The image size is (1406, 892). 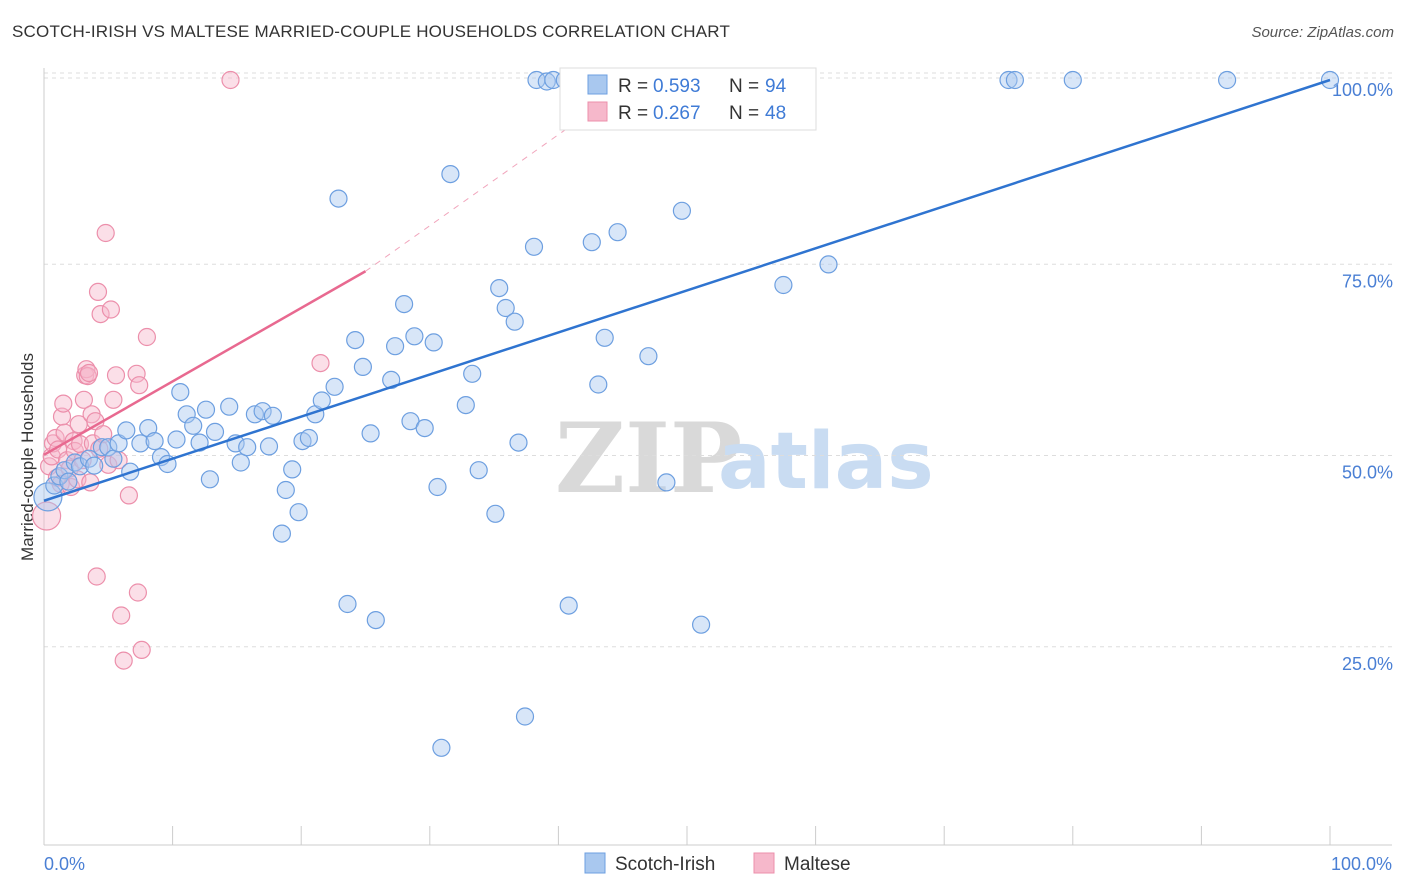 I want to click on y-axis-label: Married-couple Households, so click(x=27, y=457).